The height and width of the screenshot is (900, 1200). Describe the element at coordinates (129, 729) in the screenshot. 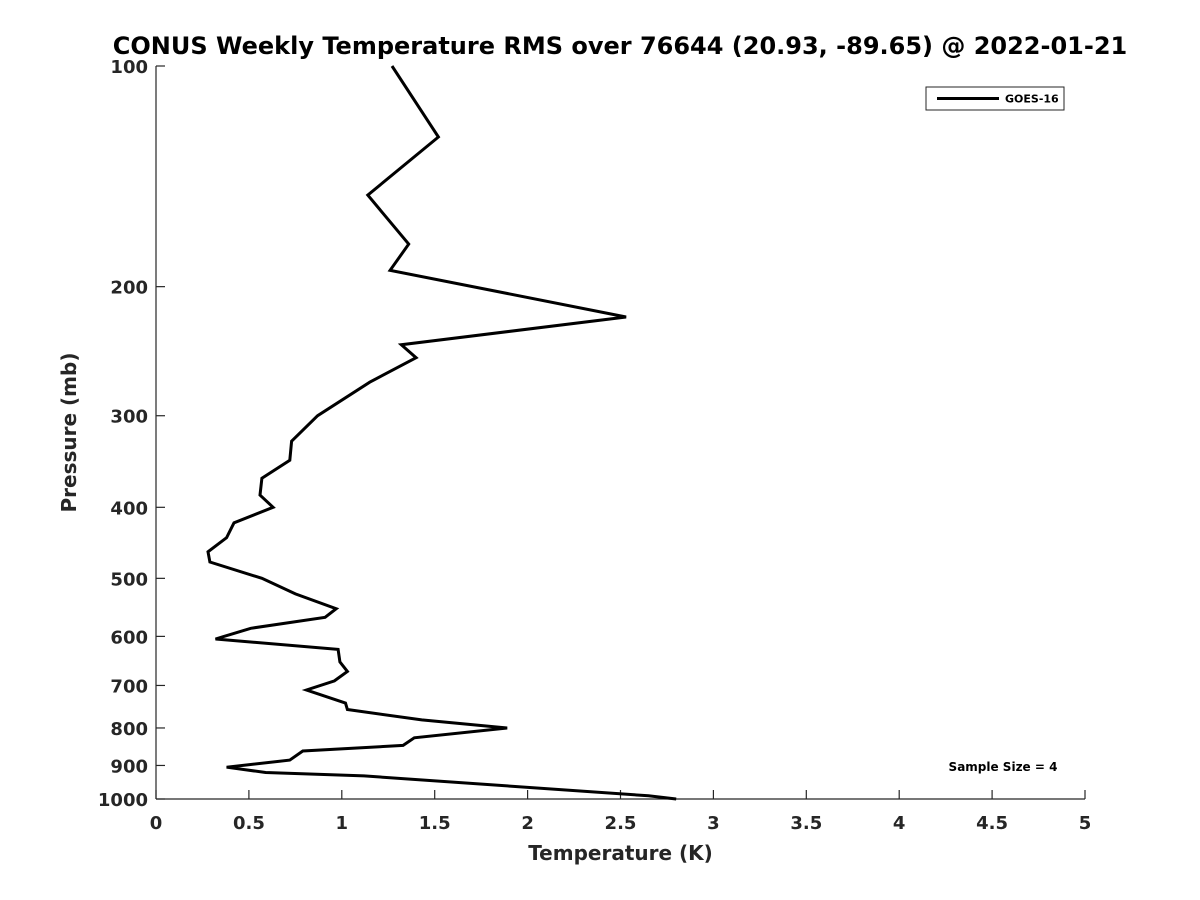

I see `y-tick-label: 800` at that location.